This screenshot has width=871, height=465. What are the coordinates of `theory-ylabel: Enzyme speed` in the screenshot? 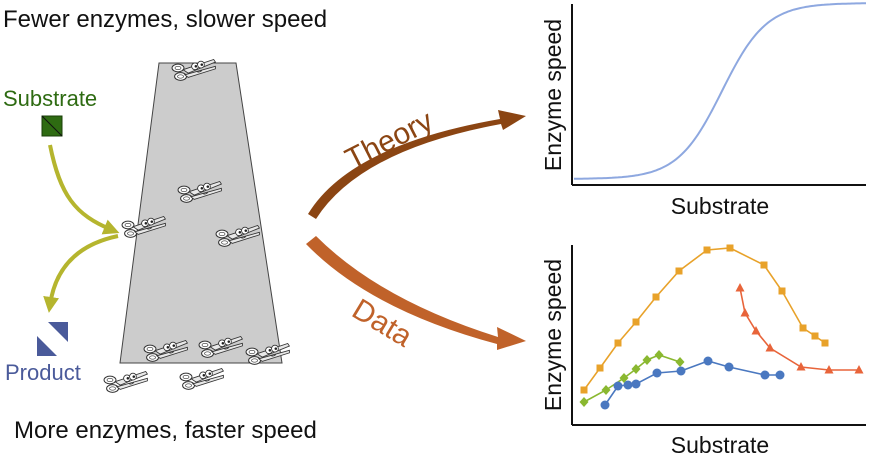 It's located at (553, 95).